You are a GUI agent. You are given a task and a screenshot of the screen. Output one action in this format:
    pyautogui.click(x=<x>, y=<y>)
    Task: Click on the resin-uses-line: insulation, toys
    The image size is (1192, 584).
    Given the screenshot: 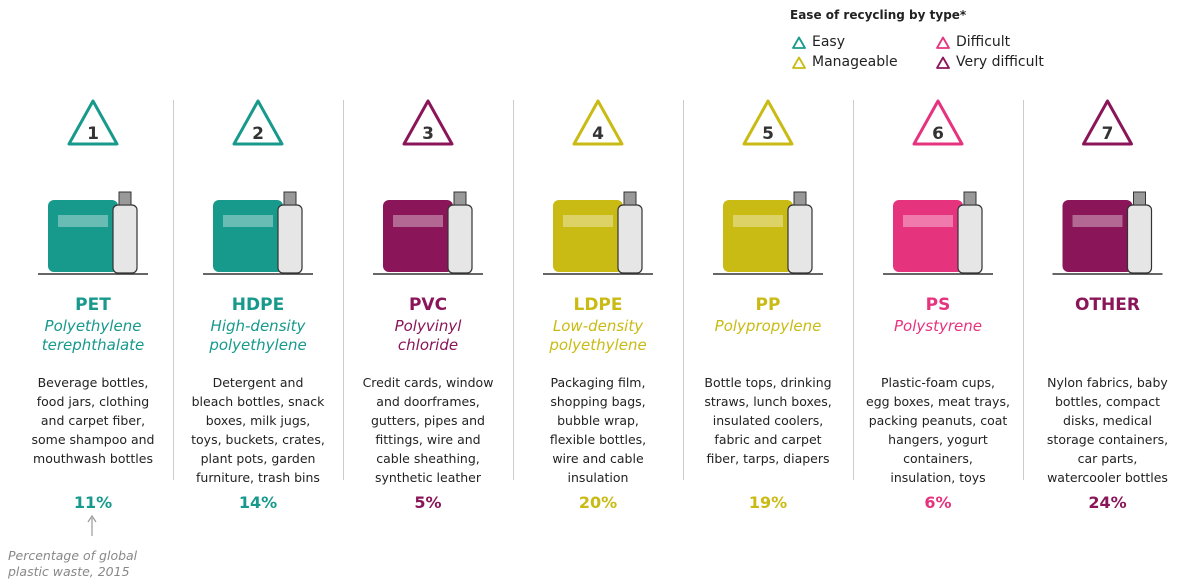 What is the action you would take?
    pyautogui.click(x=938, y=477)
    